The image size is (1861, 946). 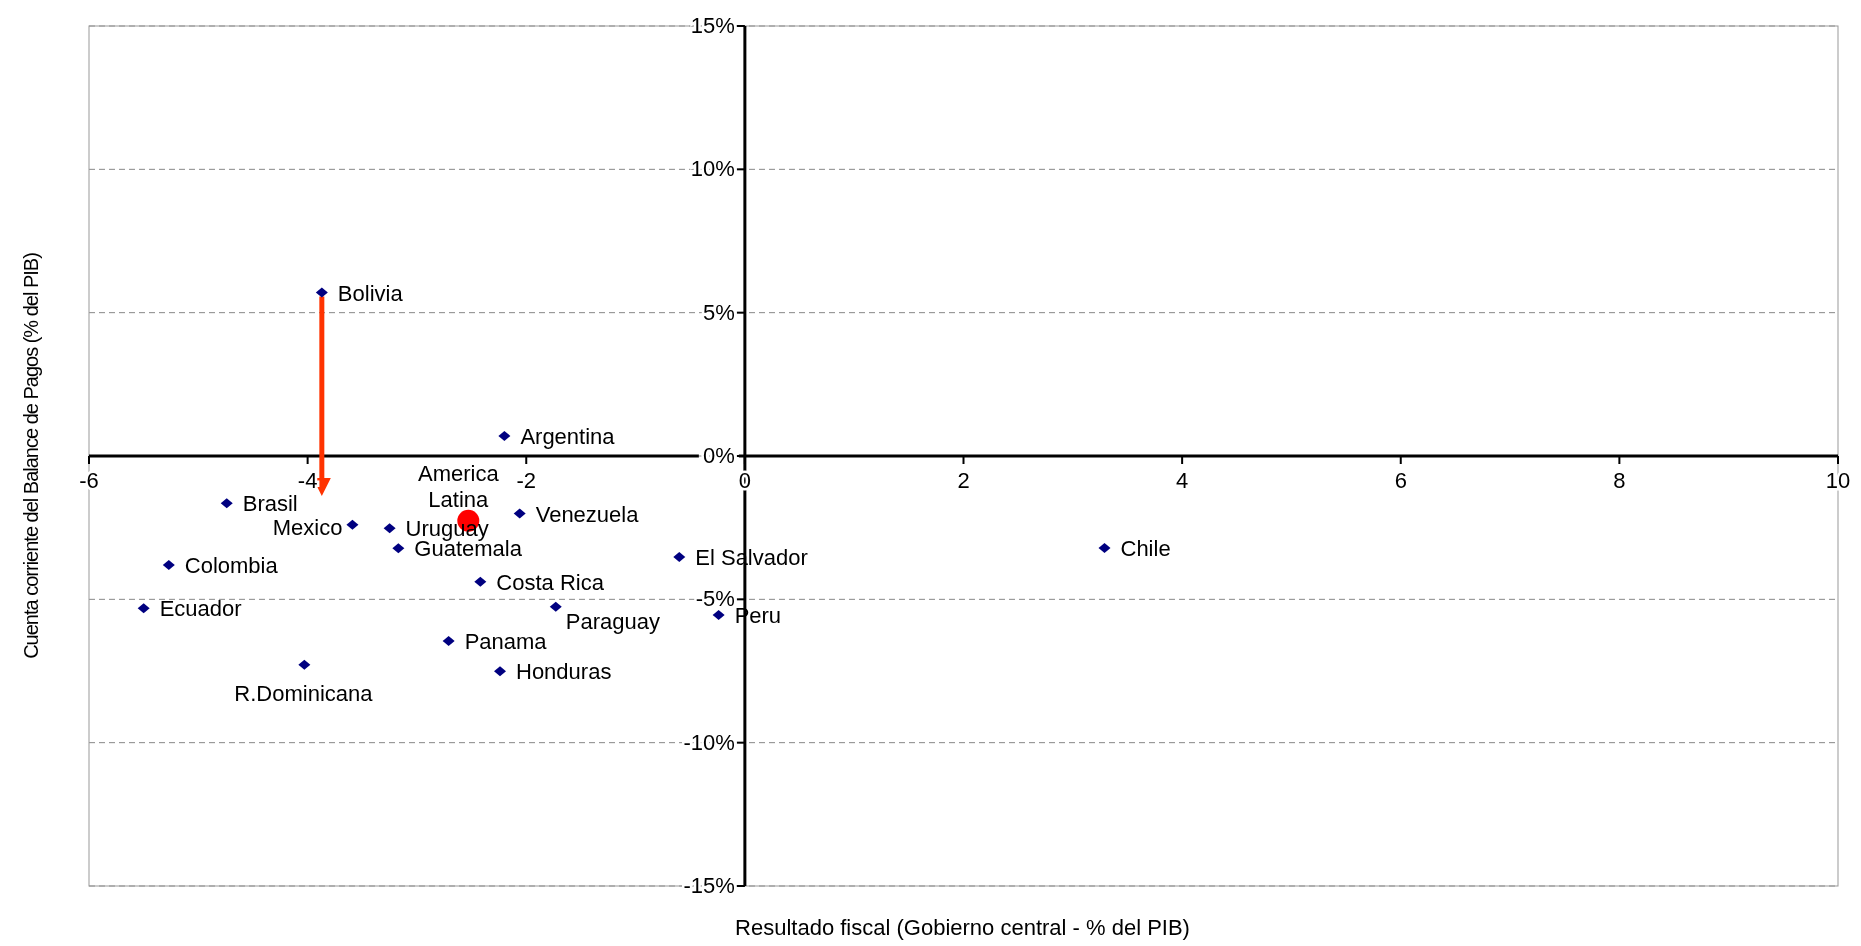 What do you see at coordinates (307, 527) in the screenshot?
I see `series-label: Mexico` at bounding box center [307, 527].